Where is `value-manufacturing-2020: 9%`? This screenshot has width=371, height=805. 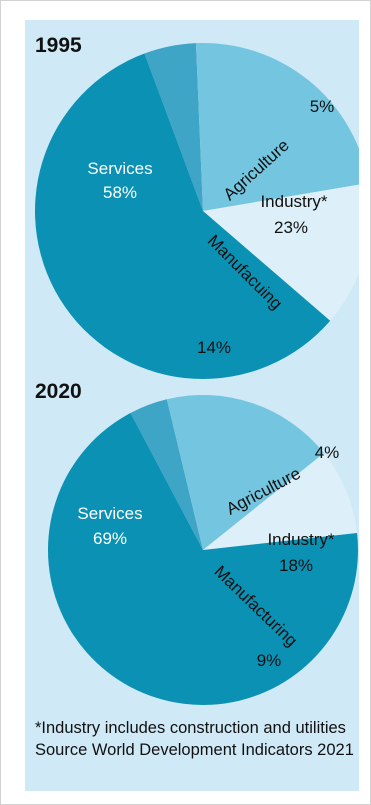
value-manufacturing-2020: 9% is located at coordinates (269, 660).